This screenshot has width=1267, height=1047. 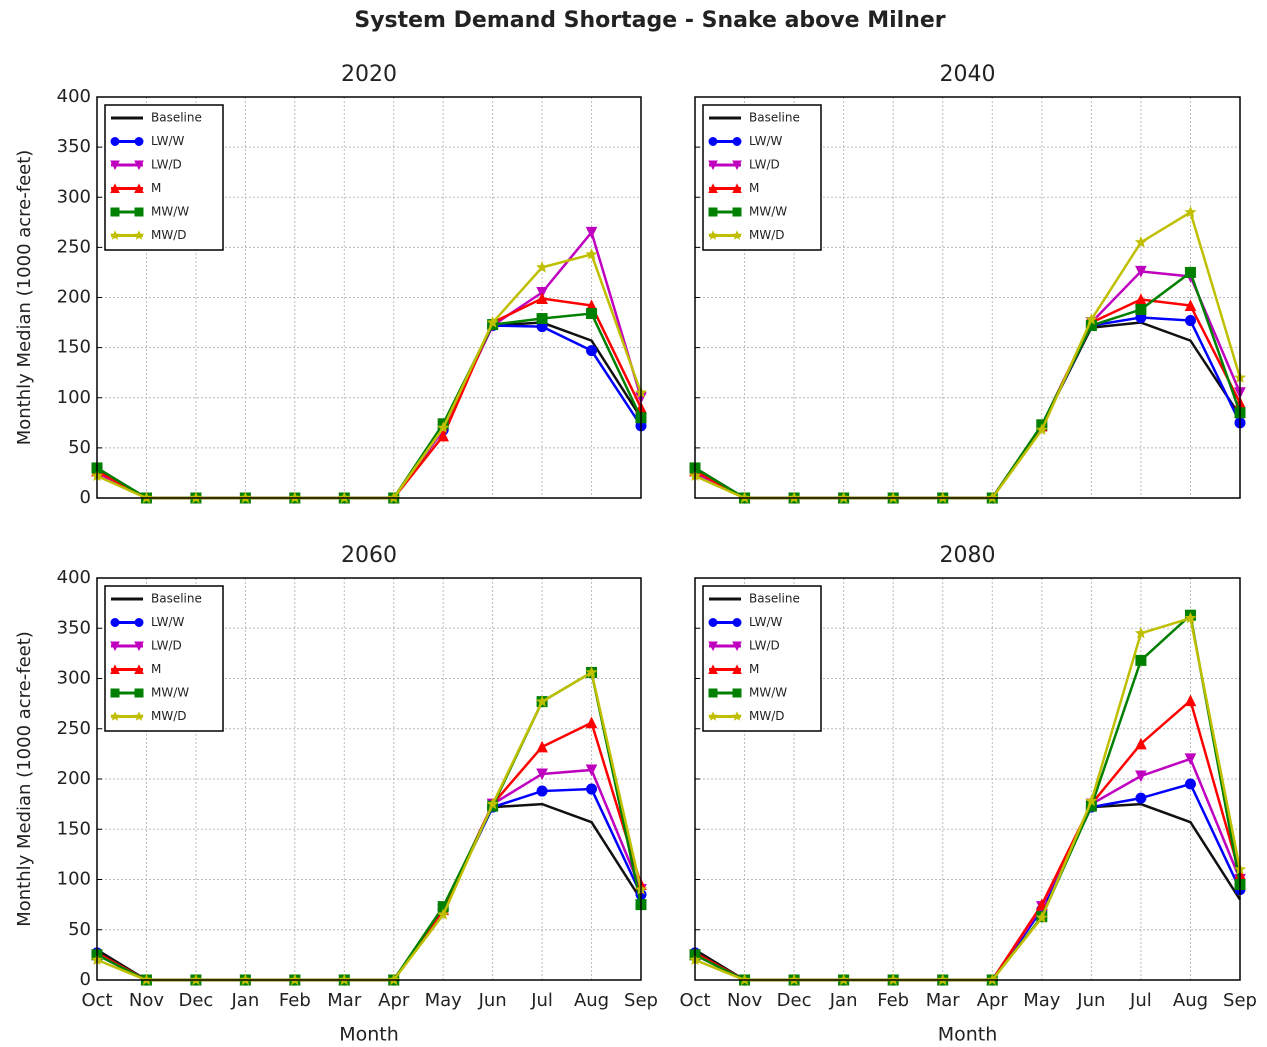 What do you see at coordinates (74, 347) in the screenshot?
I see `y-tick-label: 150` at bounding box center [74, 347].